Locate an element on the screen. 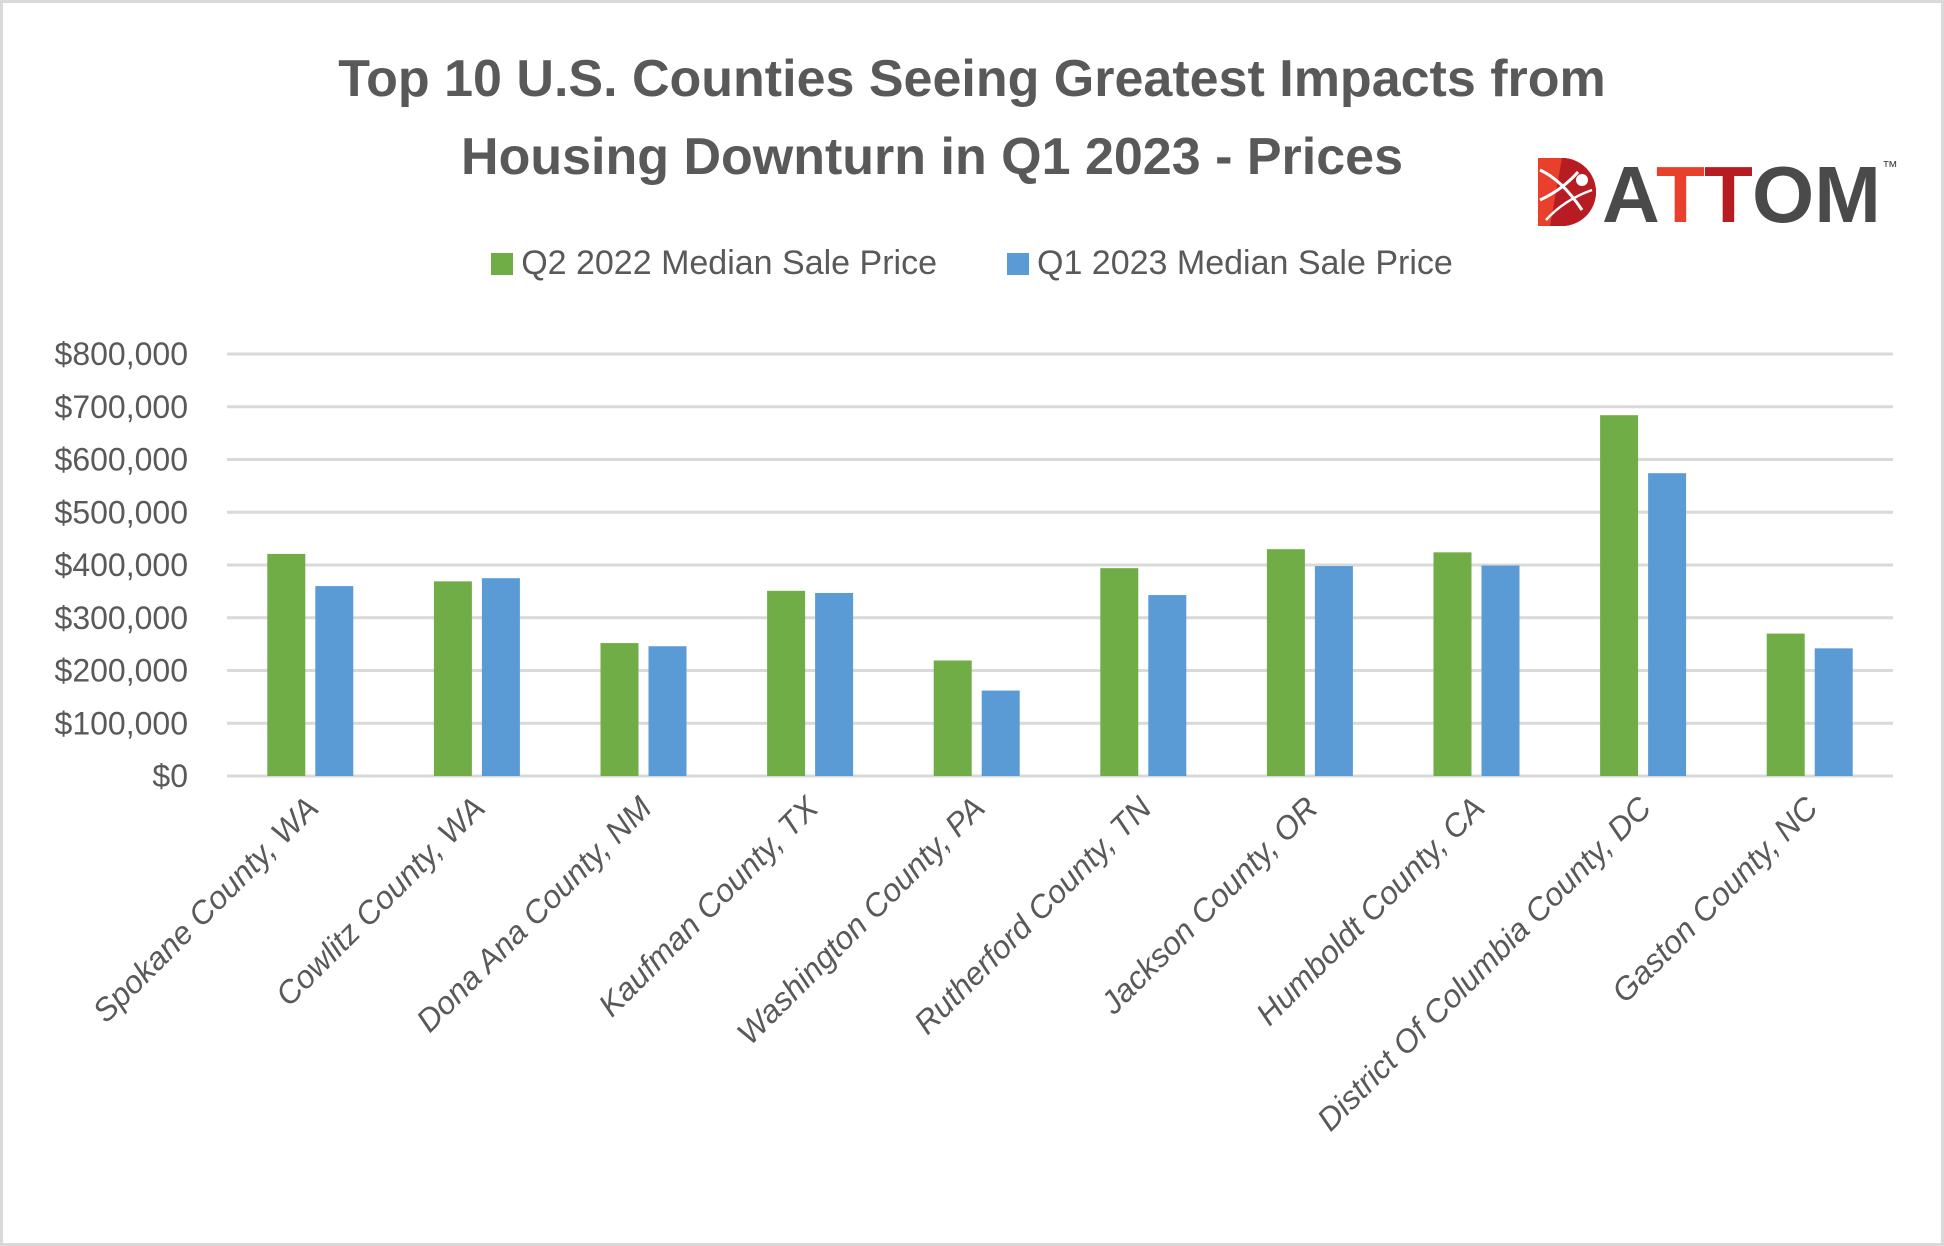 This screenshot has width=1944, height=1246. legend-item-q1-2023: Q1 2023 Median Sale Price is located at coordinates (1230, 263).